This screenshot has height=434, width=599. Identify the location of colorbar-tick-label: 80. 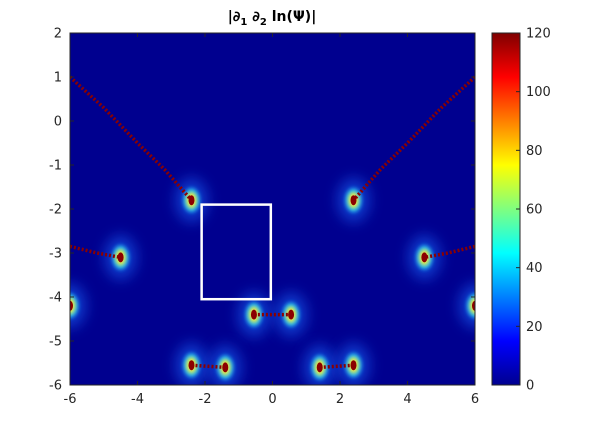
(534, 151).